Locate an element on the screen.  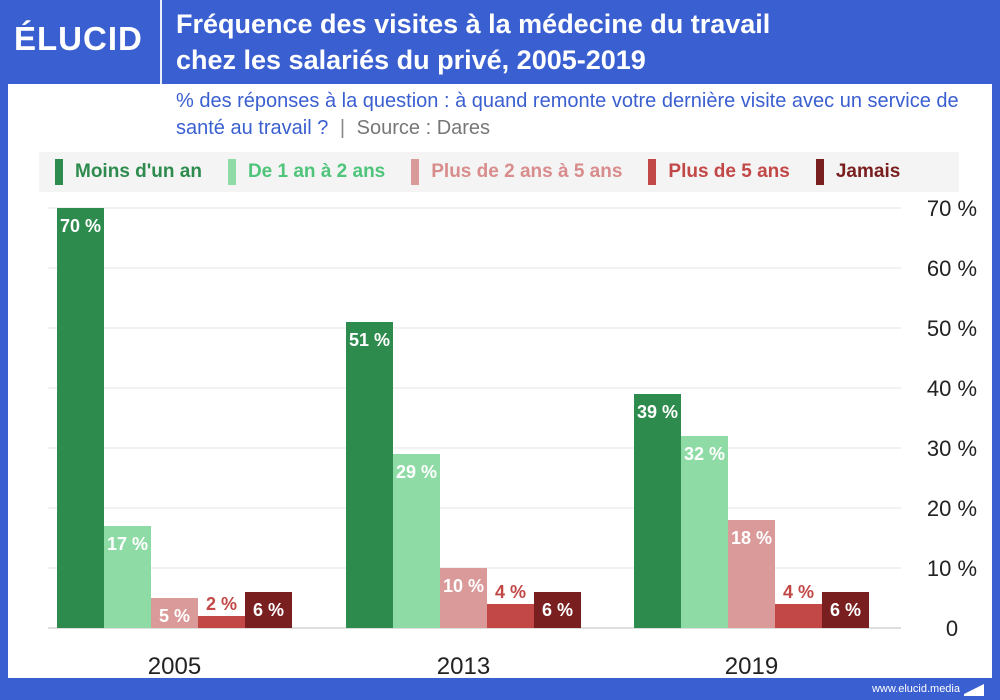
legend-item-2: Plus de 2 ans à 5 ans is located at coordinates (516, 172).